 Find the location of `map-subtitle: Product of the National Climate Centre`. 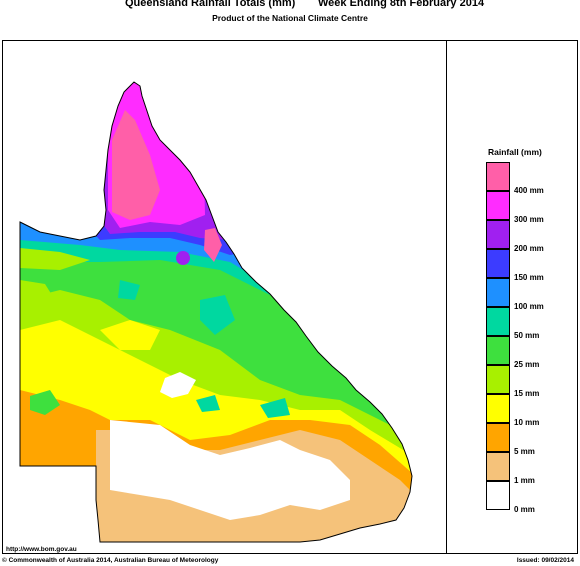

map-subtitle: Product of the National Climate Centre is located at coordinates (290, 18).